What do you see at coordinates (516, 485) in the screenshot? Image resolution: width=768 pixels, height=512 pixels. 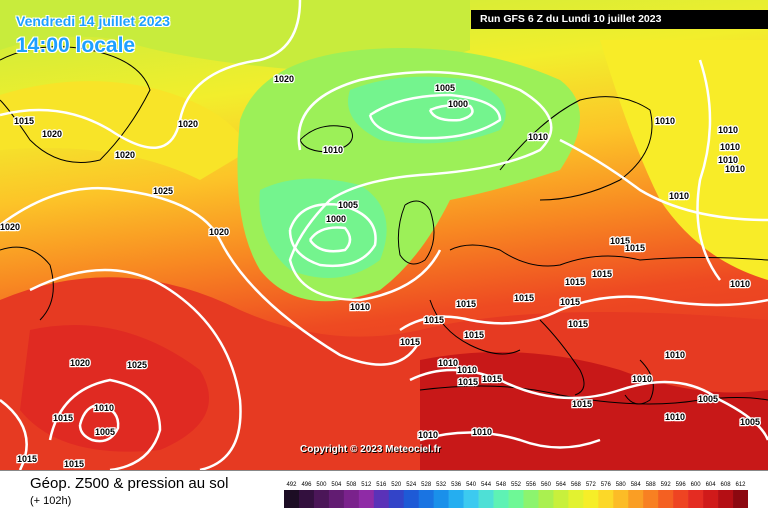 I see `scale-tick-label: 552` at bounding box center [516, 485].